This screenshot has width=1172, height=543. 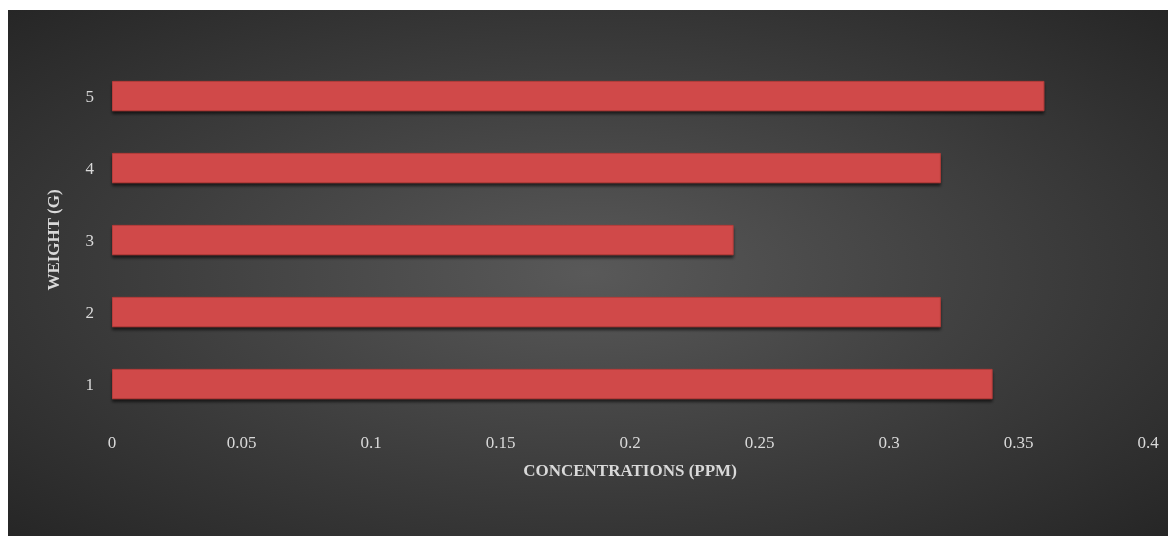 What do you see at coordinates (112, 442) in the screenshot?
I see `x-tick-label: 0` at bounding box center [112, 442].